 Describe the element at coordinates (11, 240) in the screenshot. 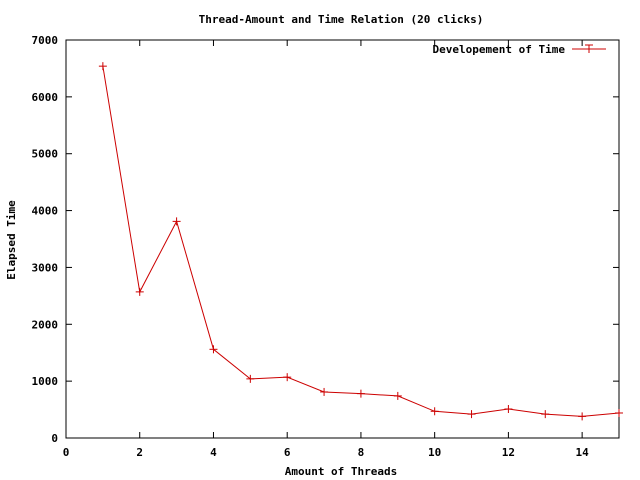

I see `y-axis-label: Elapsed Time` at that location.